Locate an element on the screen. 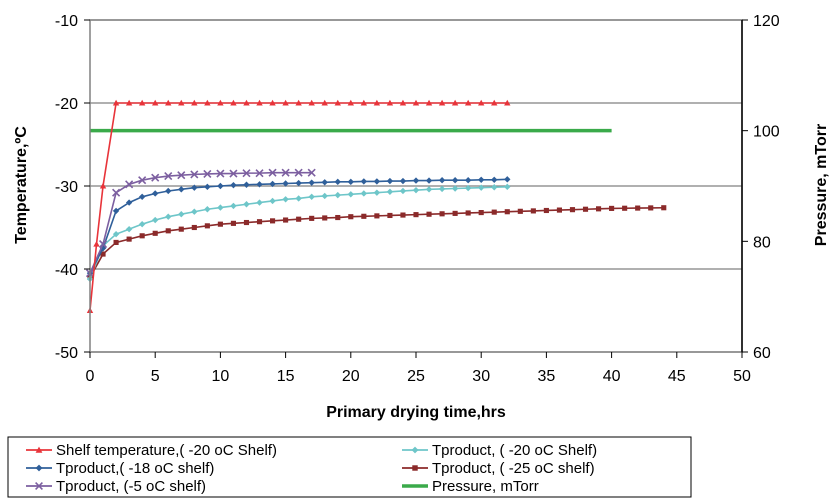  x-tick-label: 45 is located at coordinates (677, 376).